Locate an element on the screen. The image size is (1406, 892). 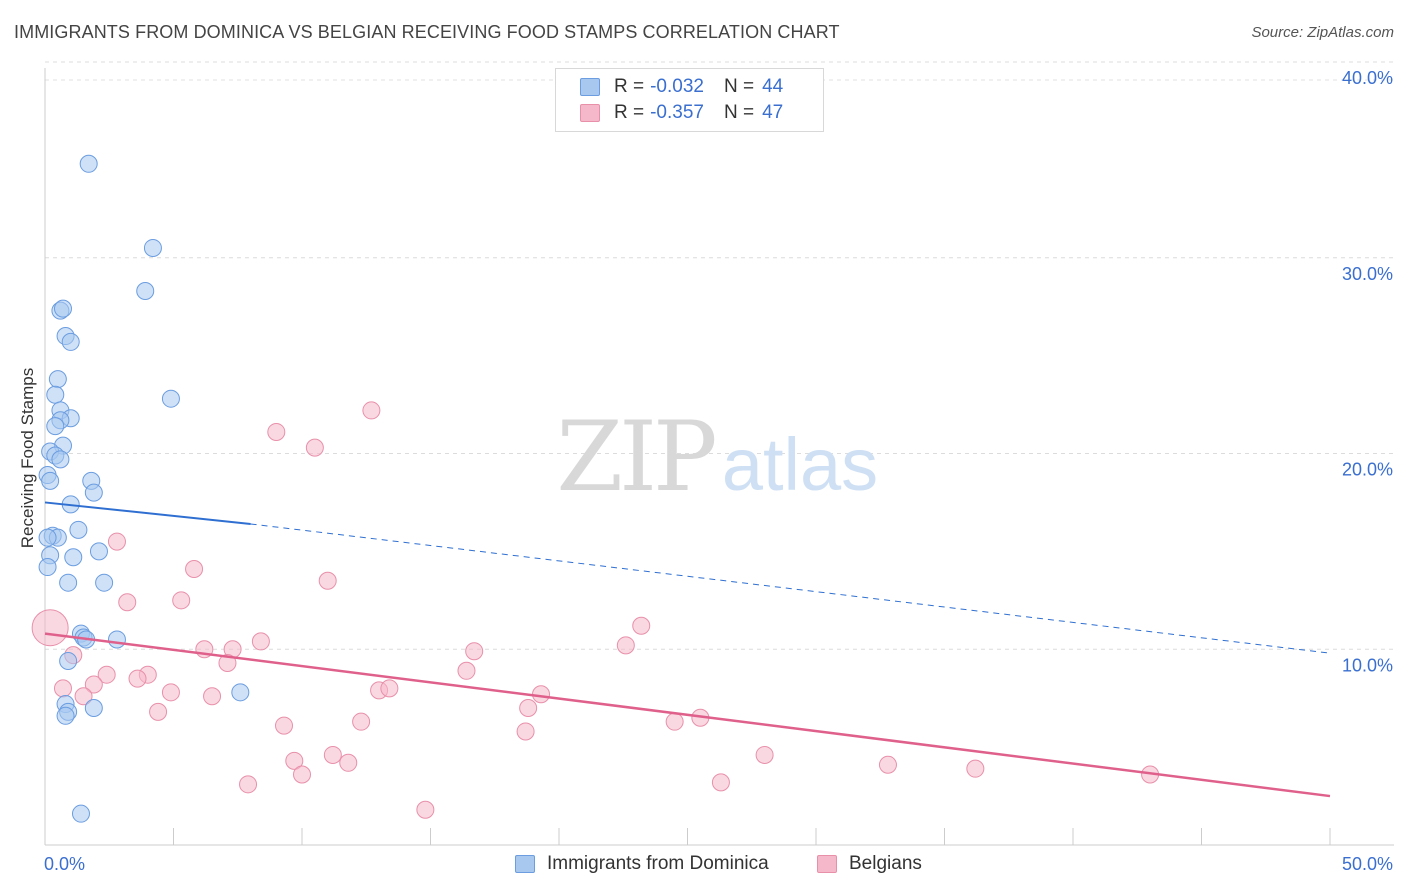
watermark: ZIP atlas is located at coordinates (717, 457).